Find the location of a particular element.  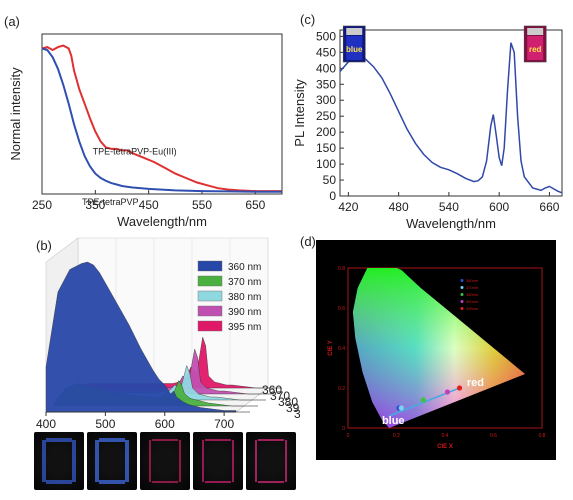

depth-label: 390 is located at coordinates (293, 408).